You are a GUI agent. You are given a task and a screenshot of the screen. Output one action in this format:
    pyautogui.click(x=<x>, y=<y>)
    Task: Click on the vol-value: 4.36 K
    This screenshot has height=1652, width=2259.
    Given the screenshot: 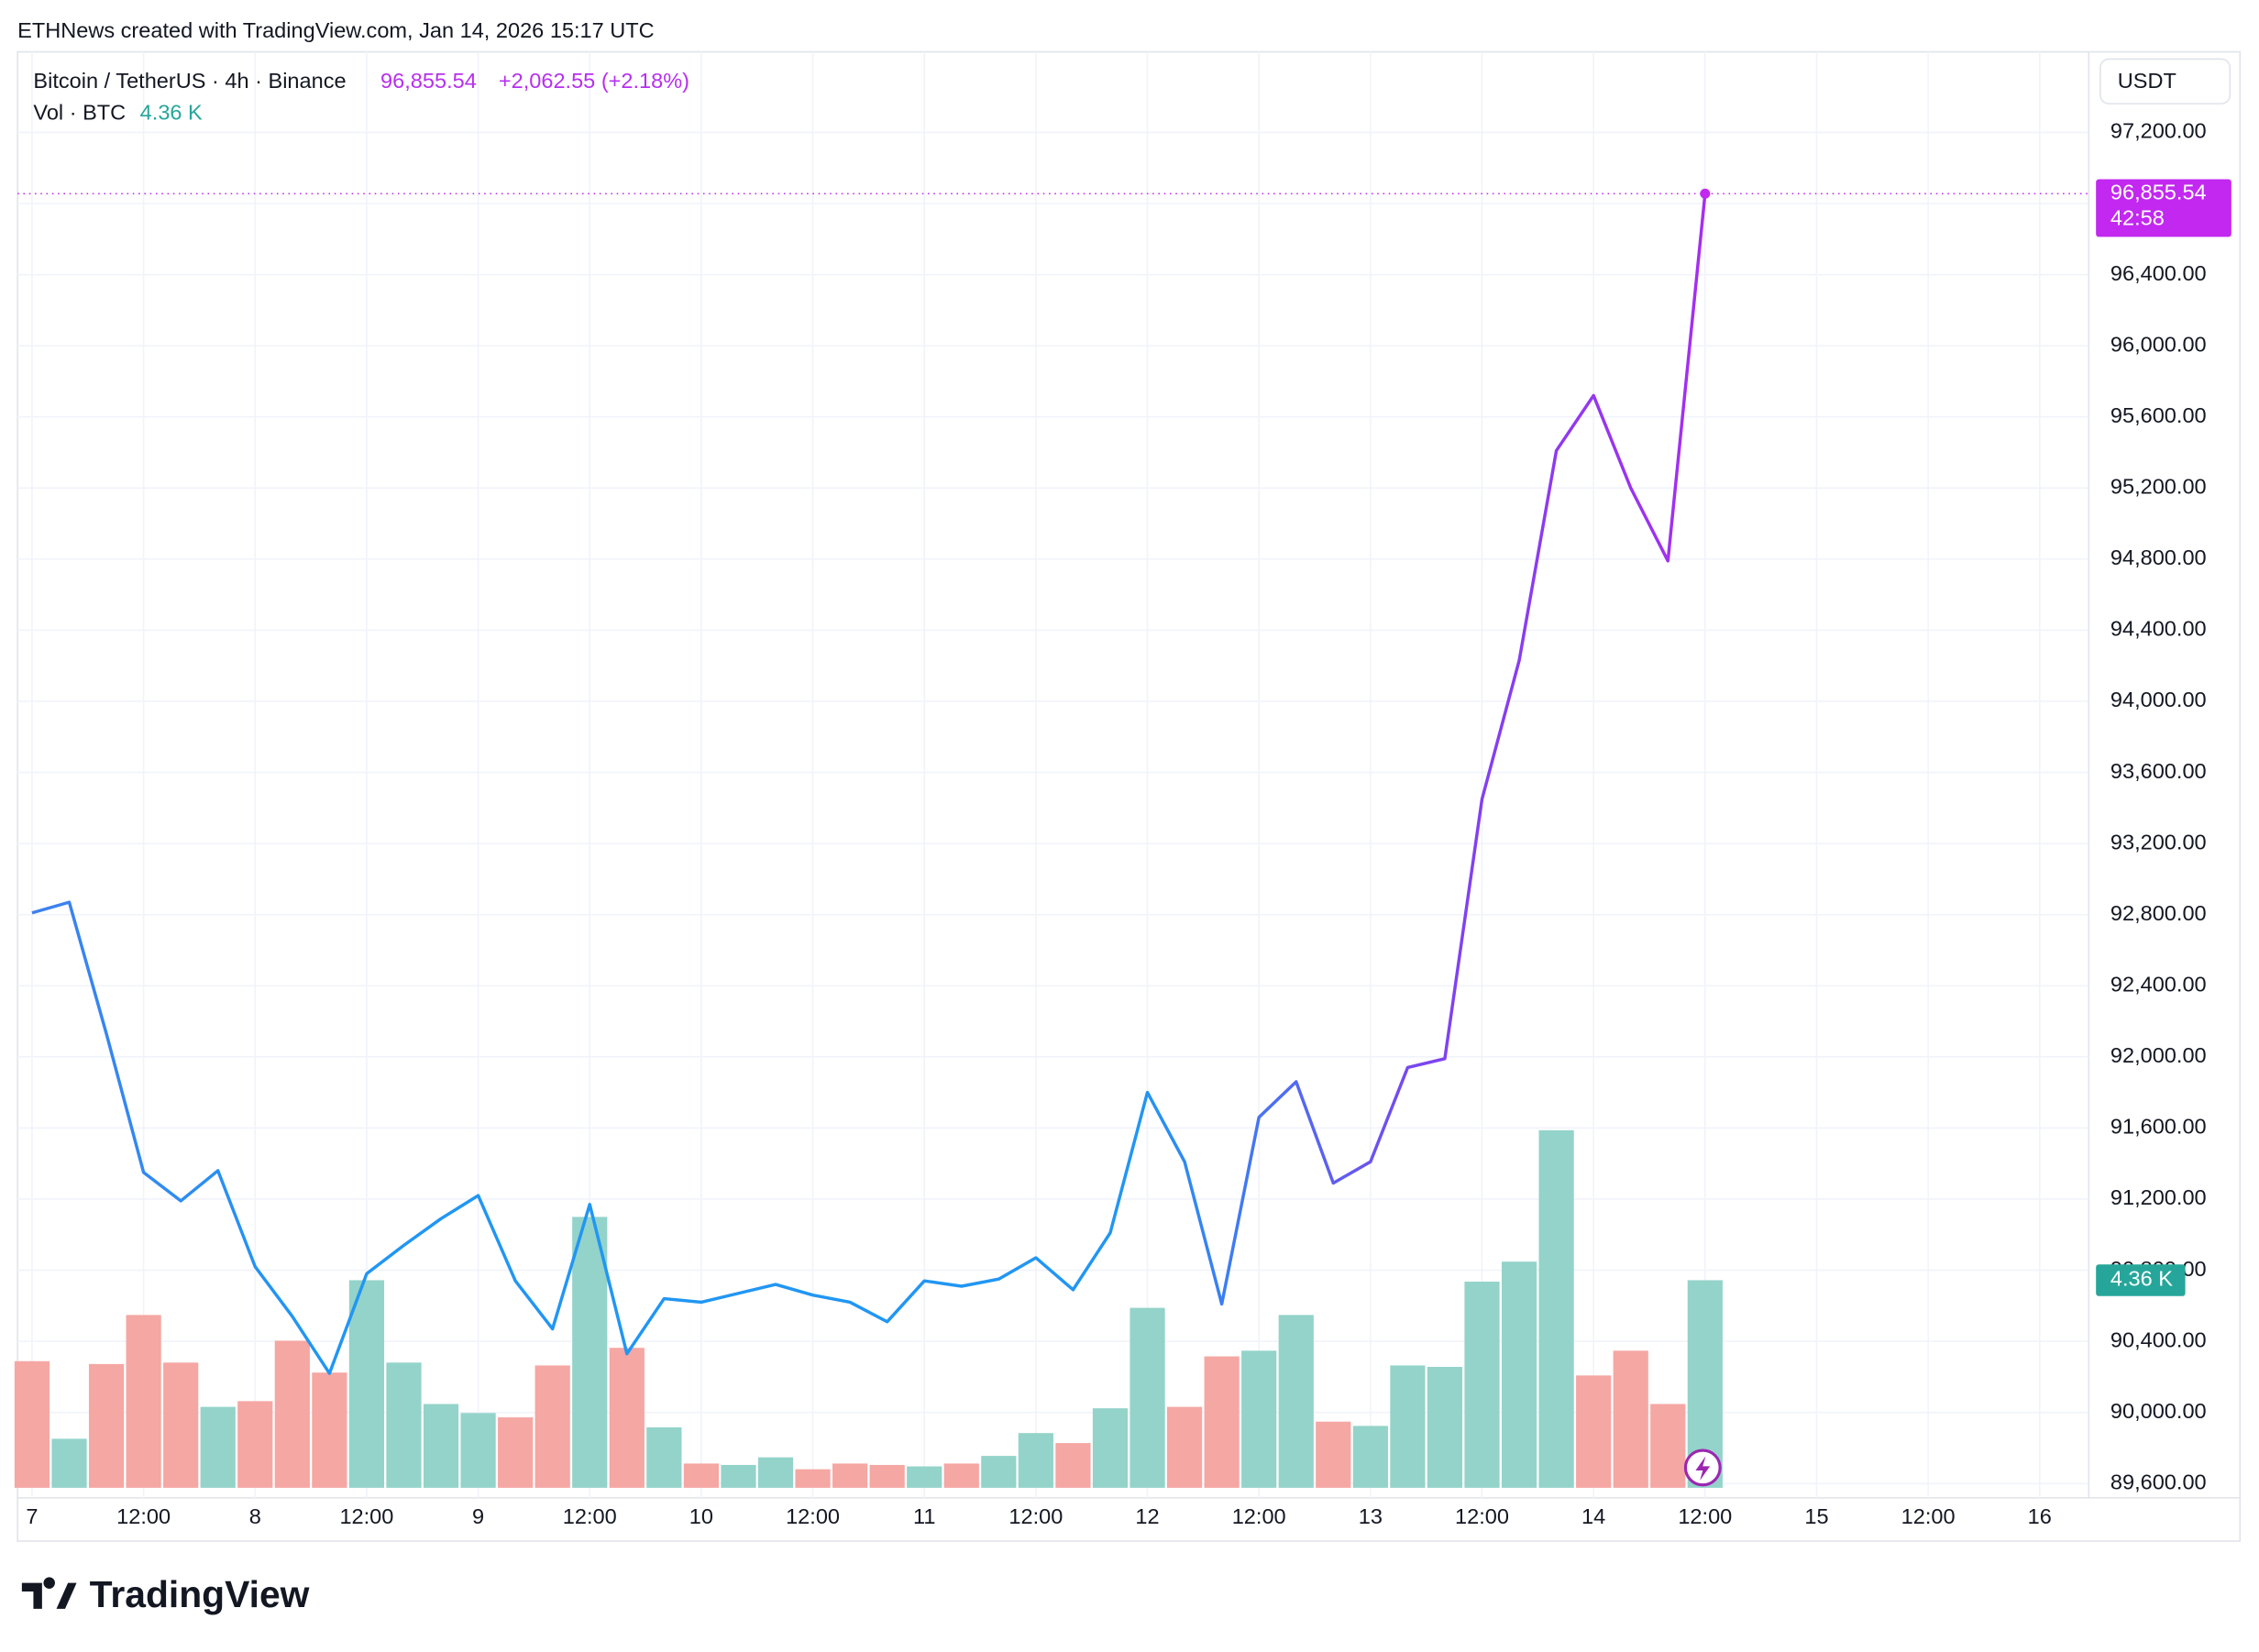 What is the action you would take?
    pyautogui.click(x=171, y=112)
    